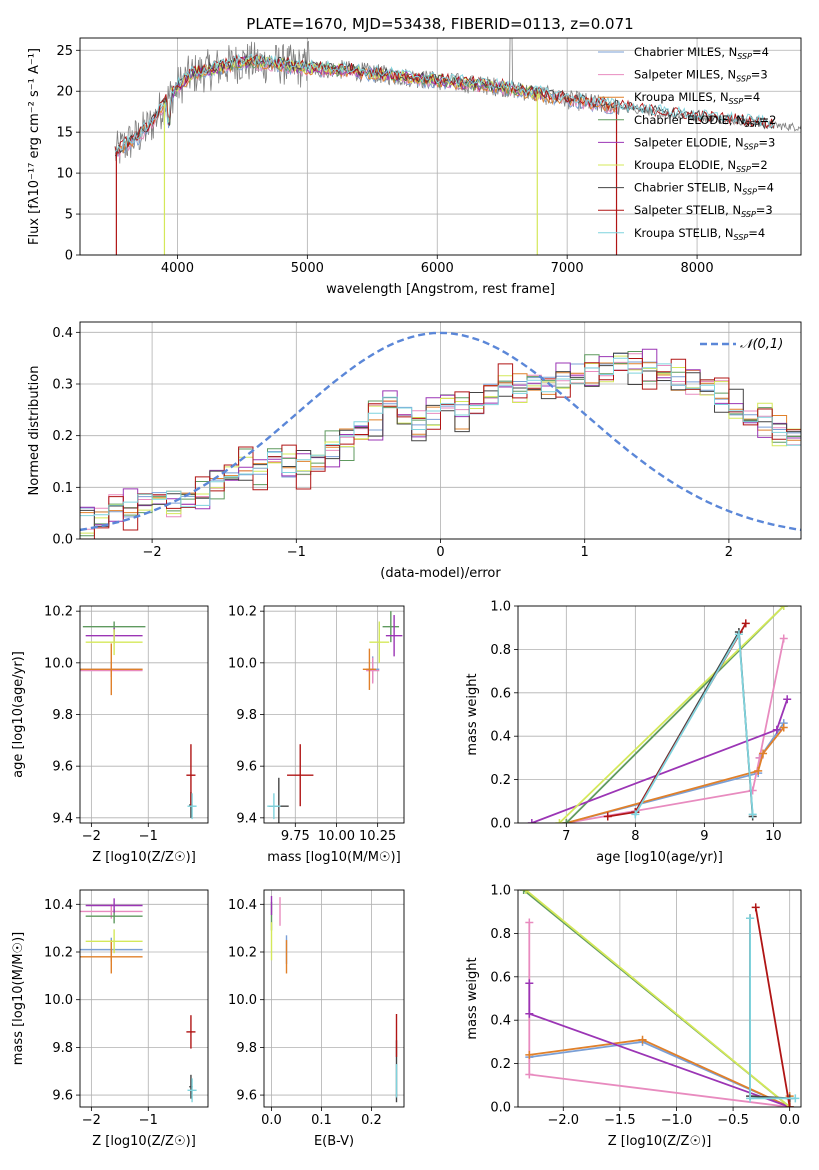 Image resolution: width=819 pixels, height=1170 pixels. I want to click on x-tick-label: −1.0, so click(677, 1120).